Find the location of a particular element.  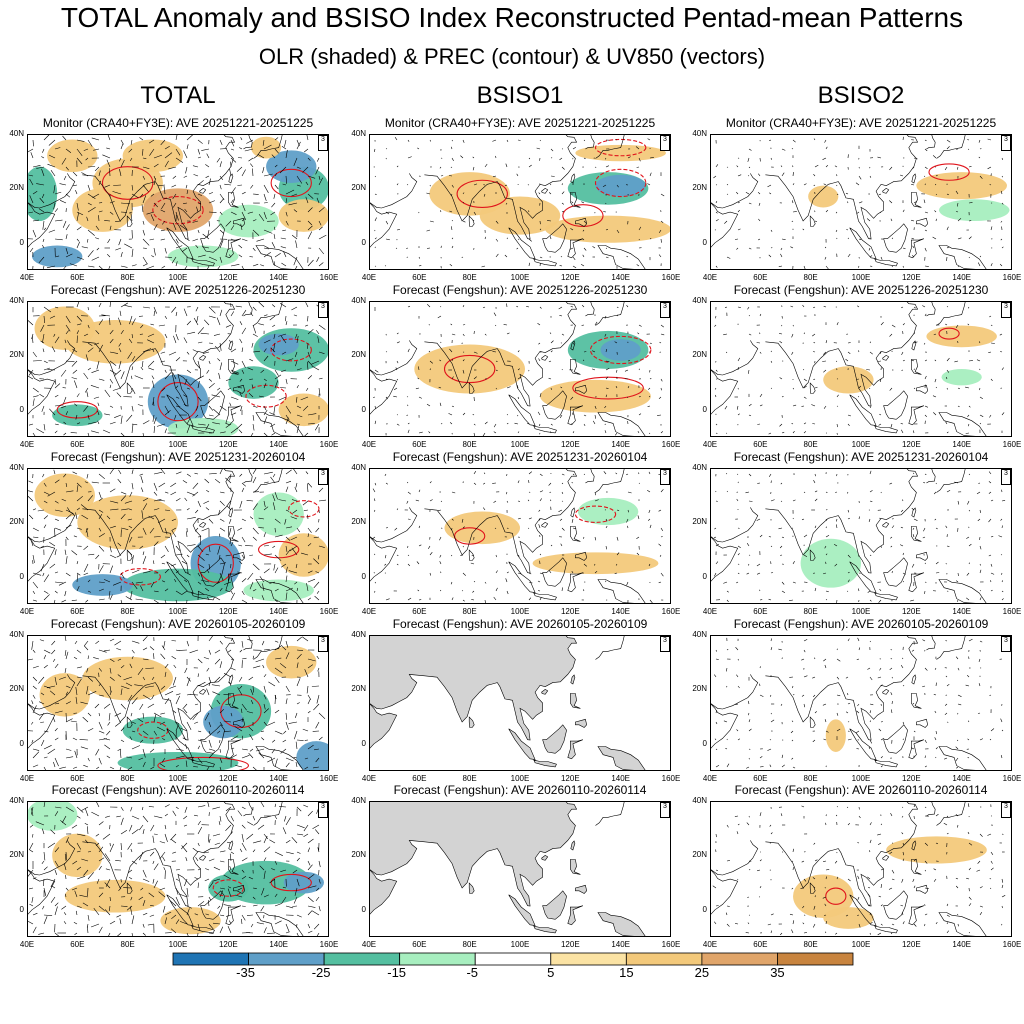

x-tick-label: 60E is located at coordinates (419, 444).